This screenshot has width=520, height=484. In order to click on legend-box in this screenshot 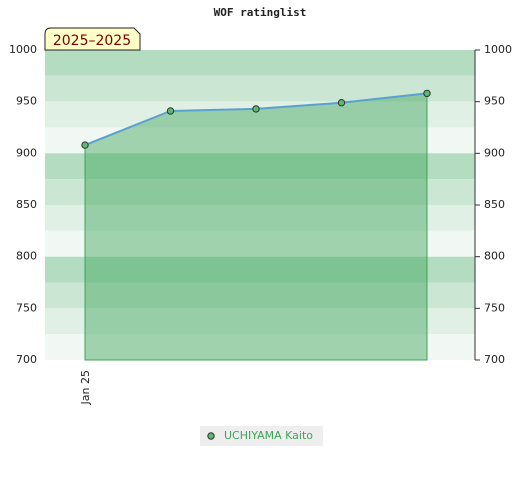, I will do `click(261, 436)`.